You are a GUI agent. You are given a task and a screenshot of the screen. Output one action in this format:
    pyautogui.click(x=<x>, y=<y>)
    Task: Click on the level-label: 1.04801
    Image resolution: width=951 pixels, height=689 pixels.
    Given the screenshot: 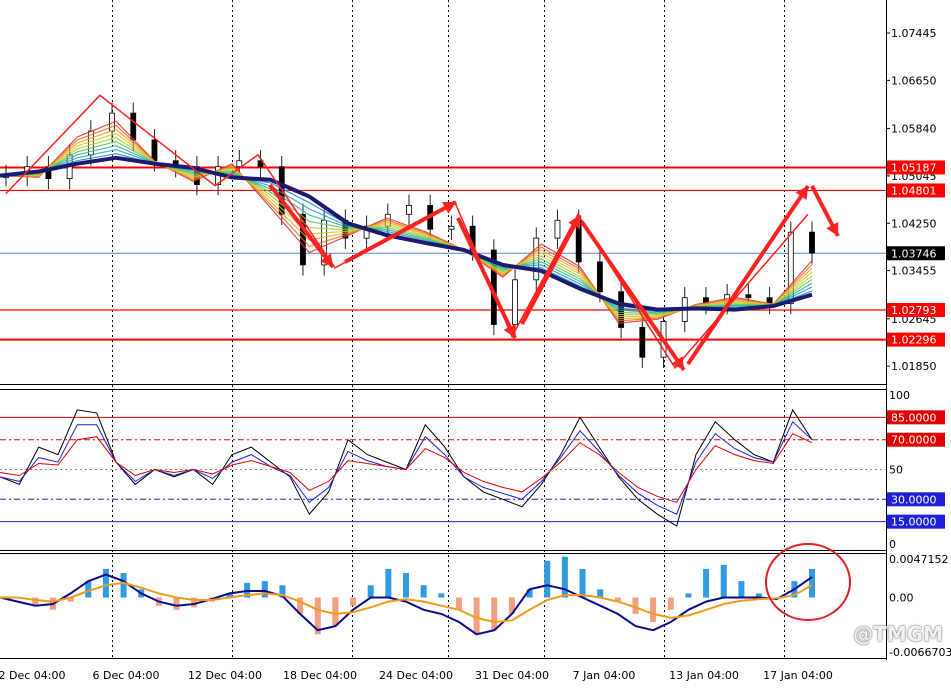 What is the action you would take?
    pyautogui.click(x=914, y=190)
    